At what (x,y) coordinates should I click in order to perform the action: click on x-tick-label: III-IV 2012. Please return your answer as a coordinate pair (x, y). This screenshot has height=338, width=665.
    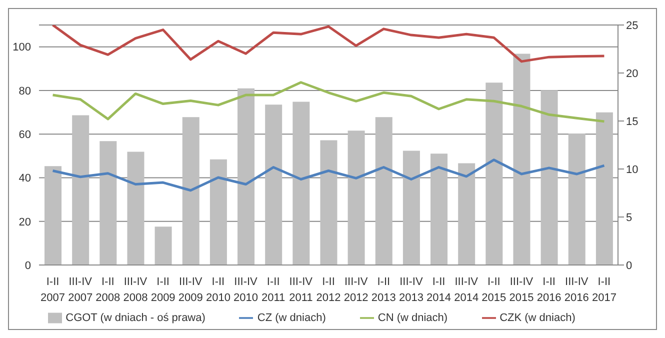
    Looking at the image, I should click on (356, 290).